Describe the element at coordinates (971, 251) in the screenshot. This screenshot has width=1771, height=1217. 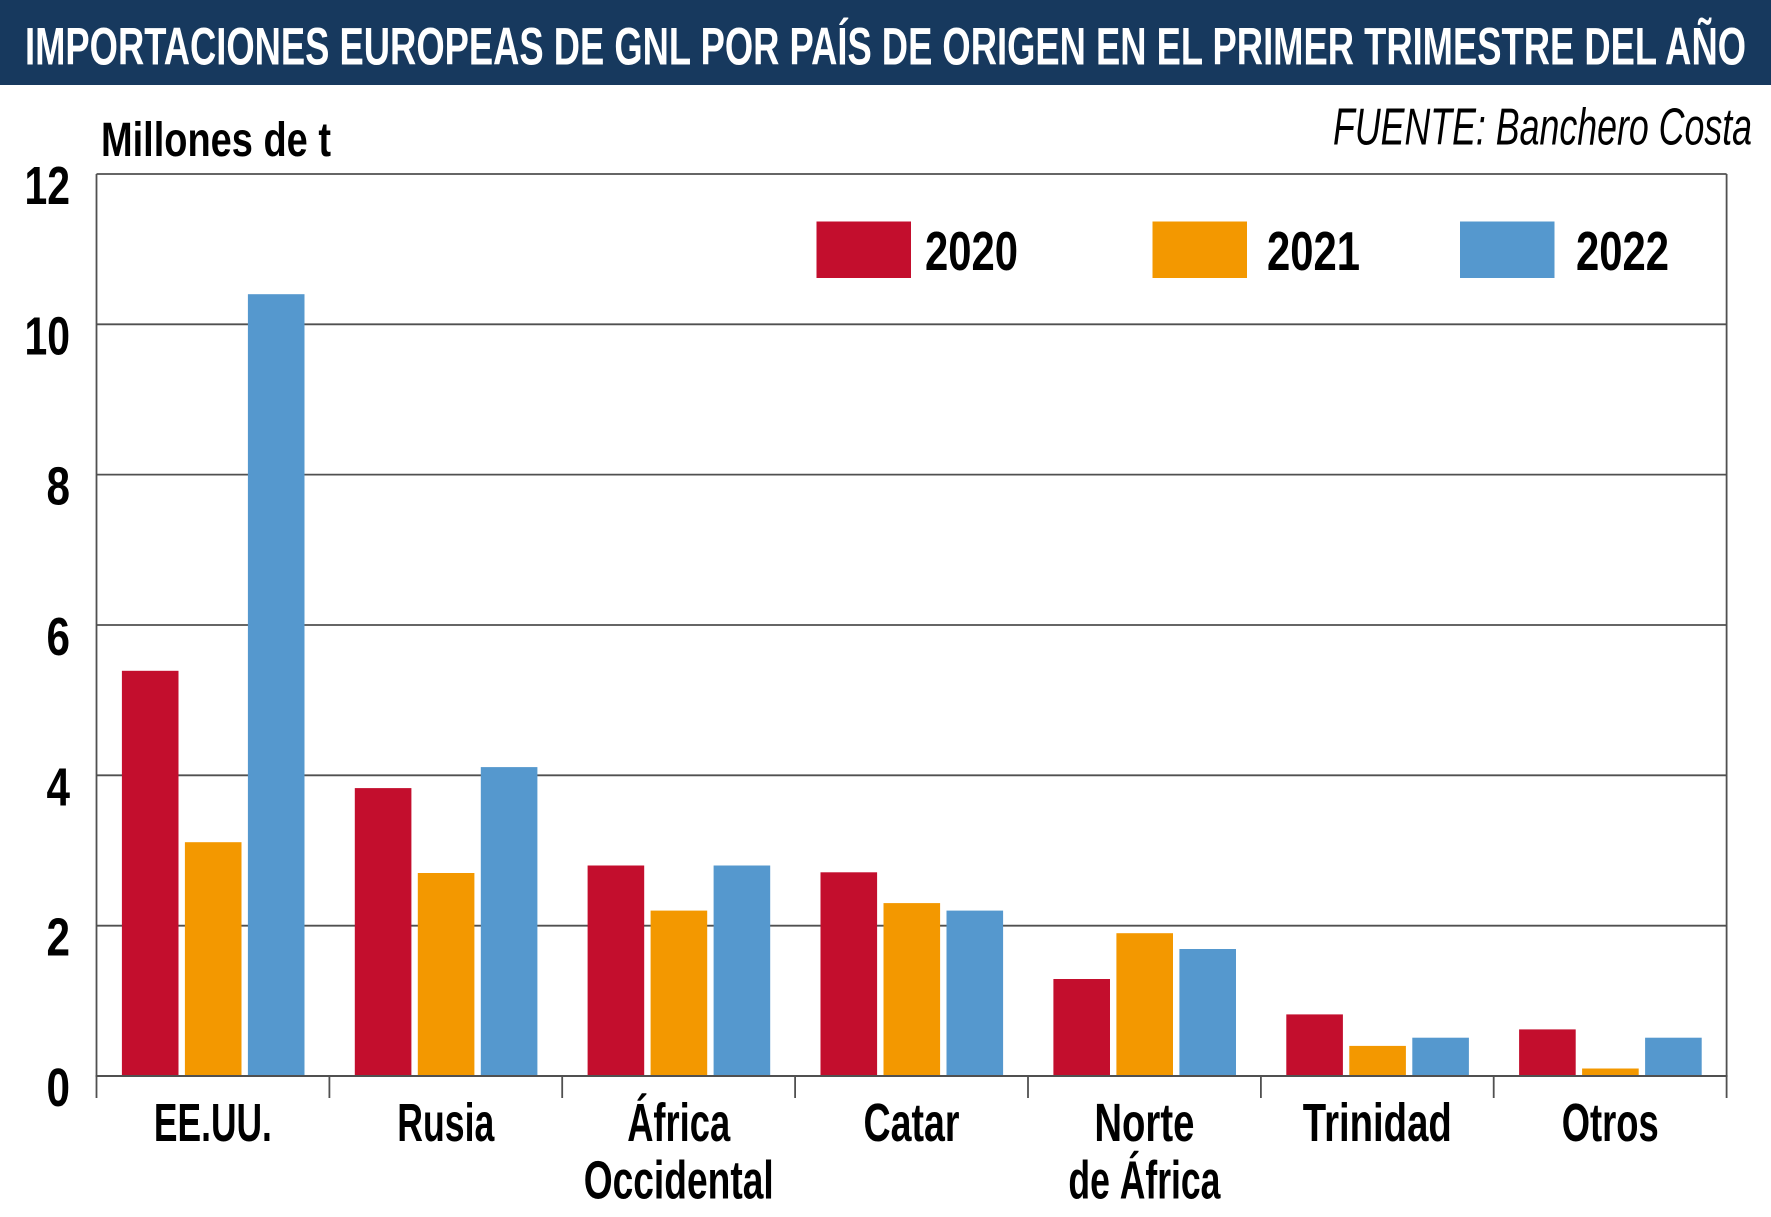
I see `svg-text: 2020` at that location.